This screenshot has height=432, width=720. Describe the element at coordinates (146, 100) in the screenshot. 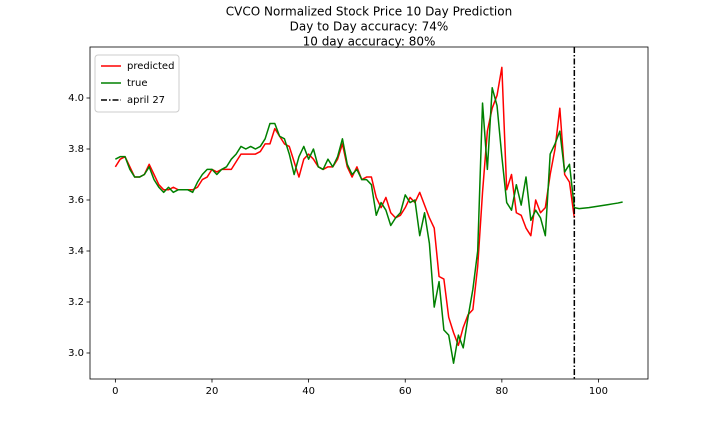

I see `legend-label: april 27` at that location.